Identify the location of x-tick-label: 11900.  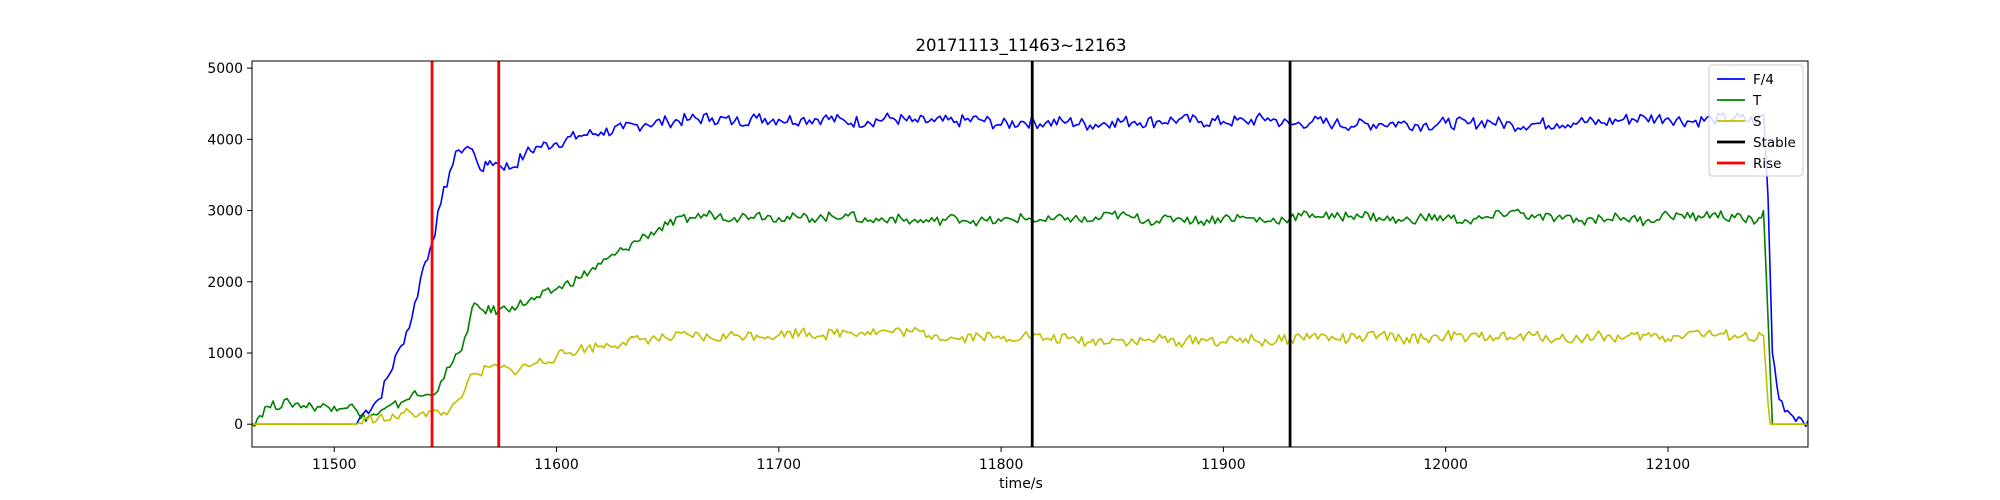
(1223, 465).